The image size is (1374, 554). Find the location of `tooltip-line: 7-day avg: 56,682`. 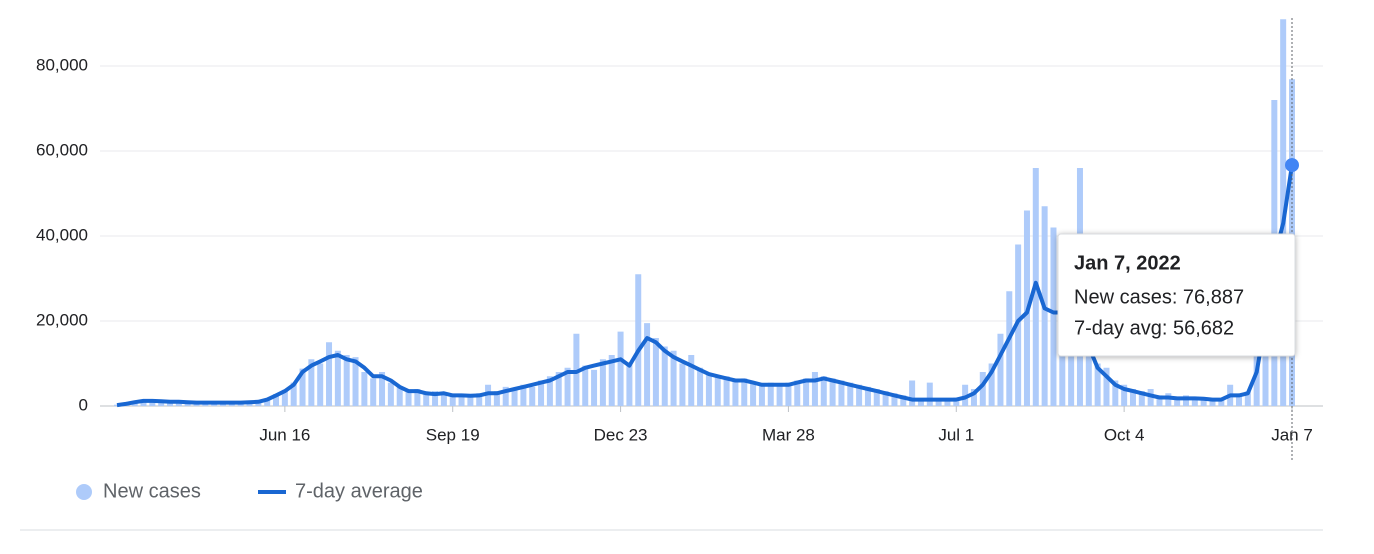

tooltip-line: 7-day avg: 56,682 is located at coordinates (1154, 328).